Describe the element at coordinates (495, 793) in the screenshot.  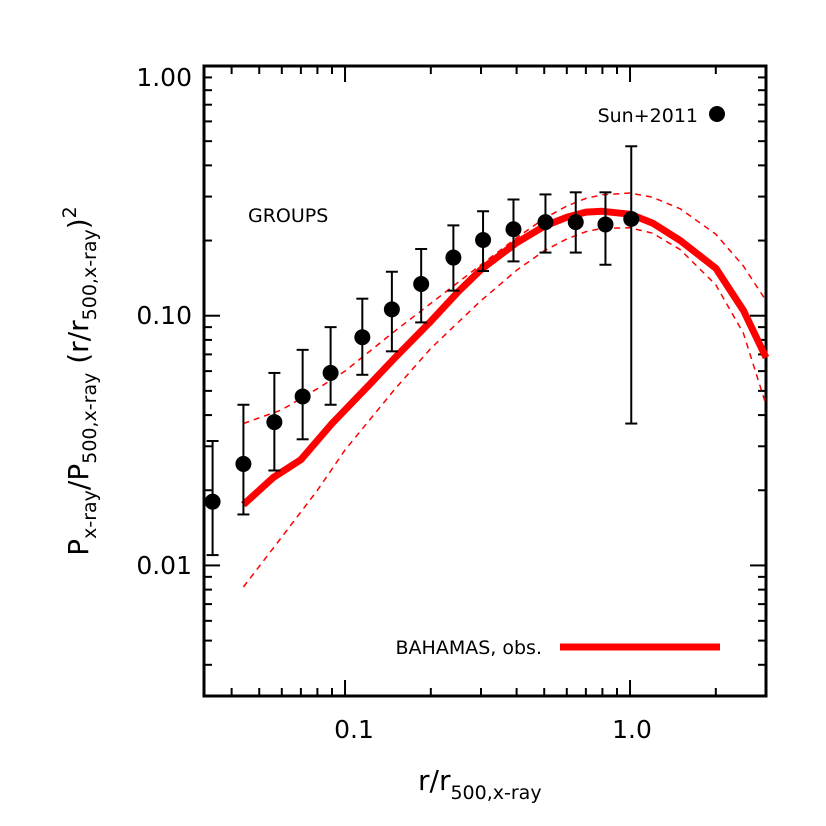
I see `x-axis-label-sub: 500,x-ray` at that location.